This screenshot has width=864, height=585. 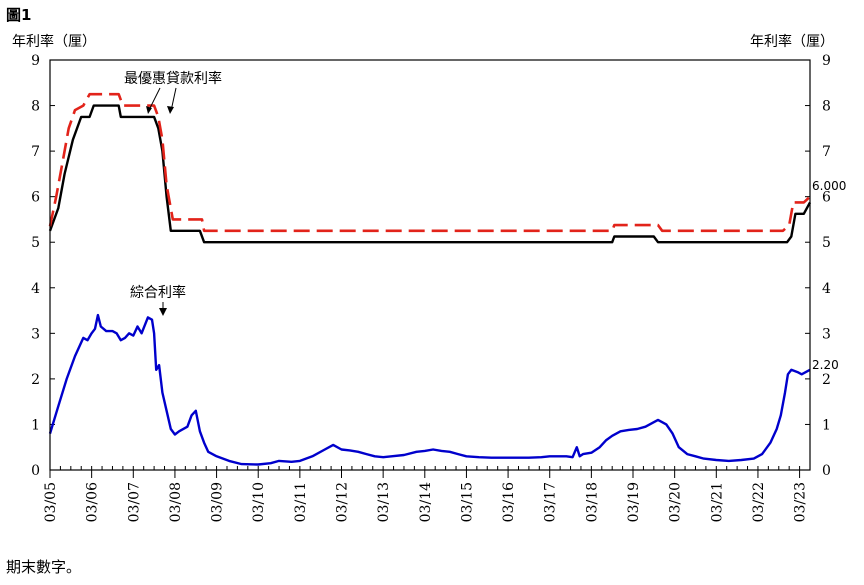 What do you see at coordinates (826, 152) in the screenshot?
I see `y-tick-label-right: 7` at bounding box center [826, 152].